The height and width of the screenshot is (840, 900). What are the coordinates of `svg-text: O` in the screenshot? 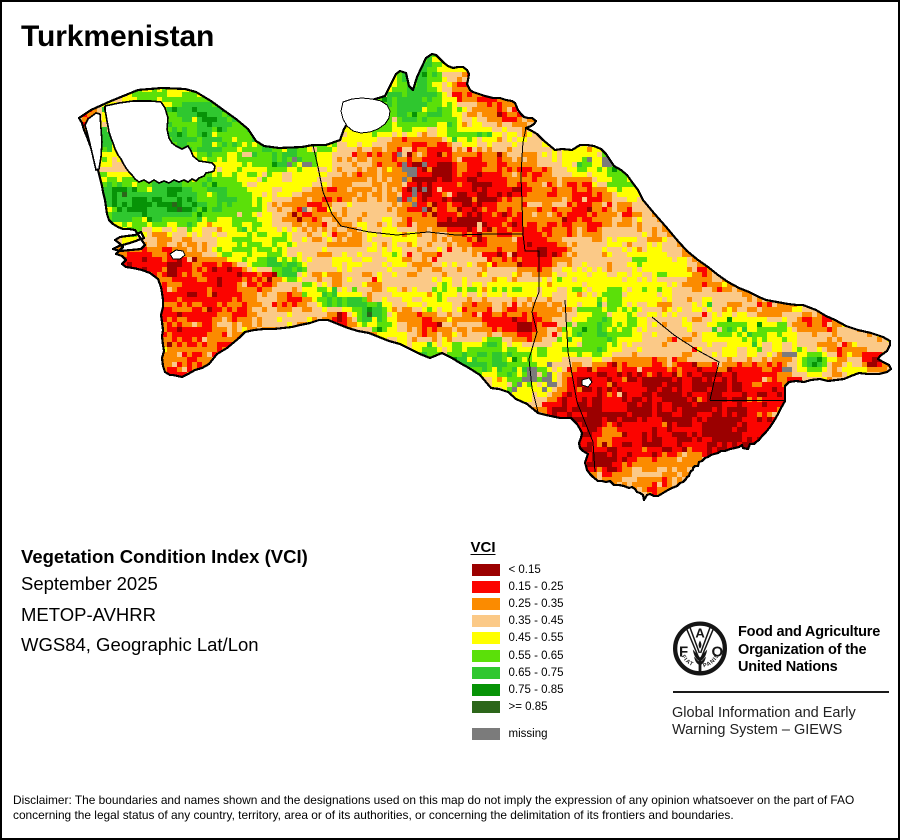 It's located at (717, 652).